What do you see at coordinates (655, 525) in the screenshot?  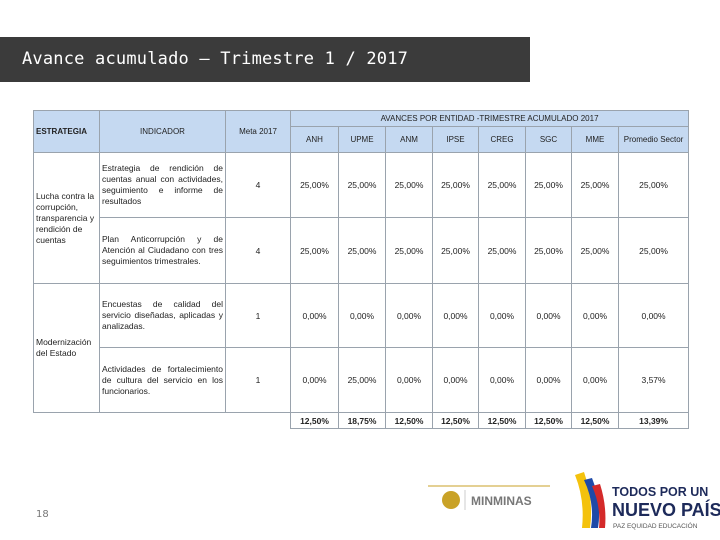 I see `tagline: PAZ EQUIDAD EDUCACIÓN` at bounding box center [655, 525].